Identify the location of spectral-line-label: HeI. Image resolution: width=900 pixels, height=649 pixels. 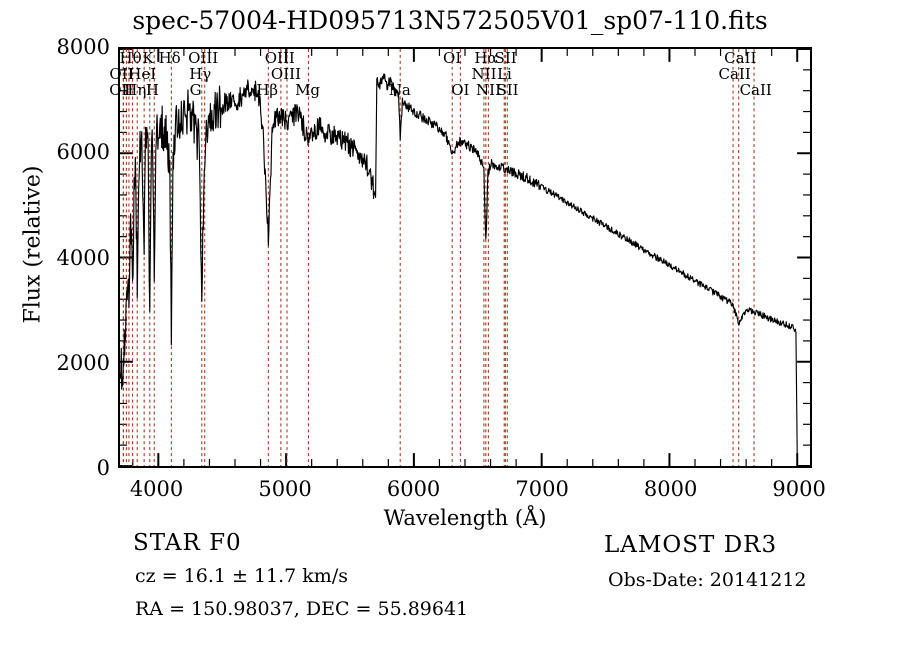
(142, 74).